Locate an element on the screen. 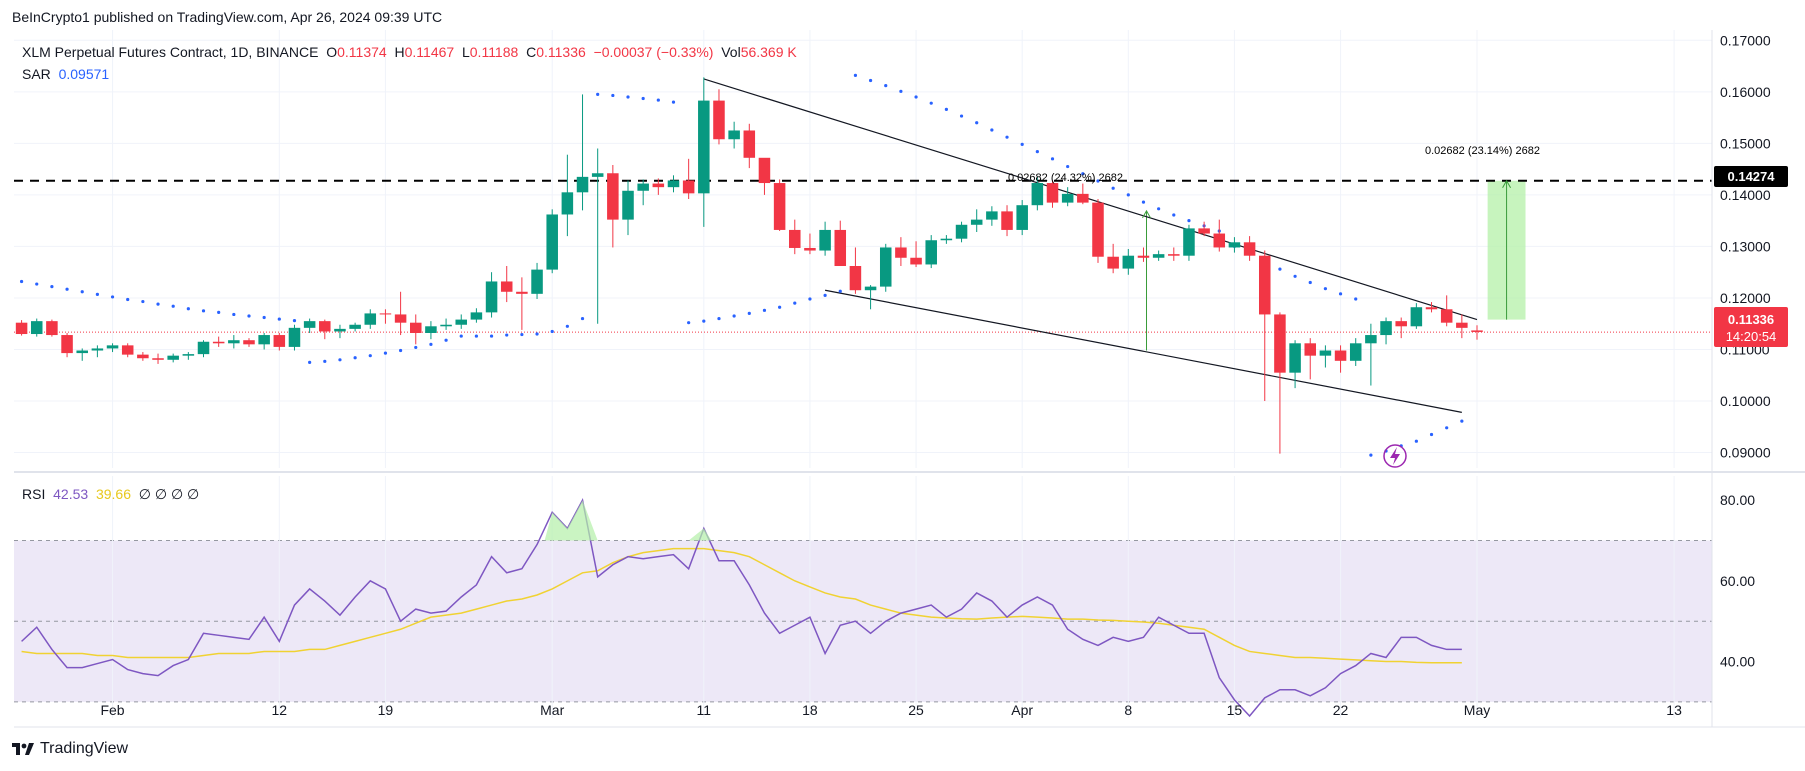  tradingview-footer: TradingView is located at coordinates (70, 749).